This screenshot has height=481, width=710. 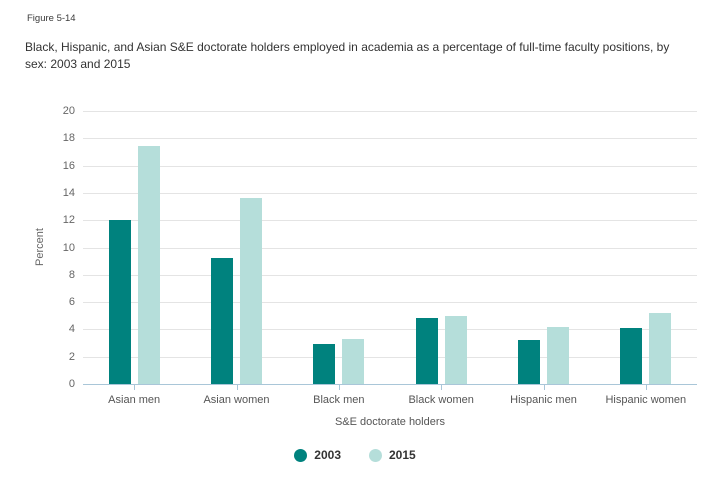 What do you see at coordinates (646, 400) in the screenshot?
I see `x-category-label-hispanic-women: Hispanic women` at bounding box center [646, 400].